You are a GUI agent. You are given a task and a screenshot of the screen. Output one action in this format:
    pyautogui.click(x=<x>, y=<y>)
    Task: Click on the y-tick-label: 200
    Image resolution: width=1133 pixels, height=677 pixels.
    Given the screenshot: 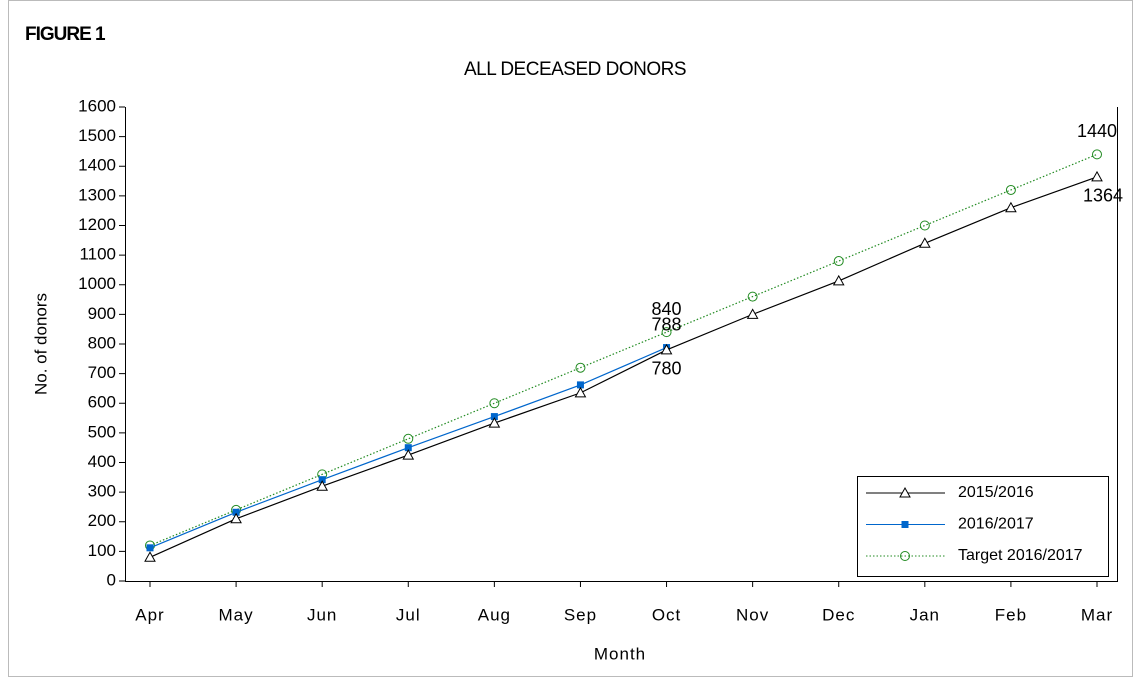 What is the action you would take?
    pyautogui.click(x=102, y=520)
    